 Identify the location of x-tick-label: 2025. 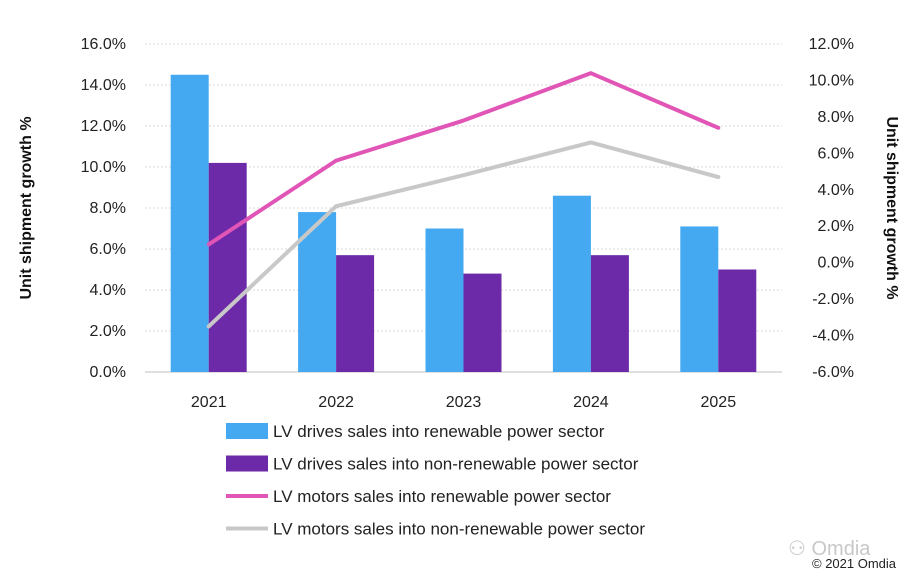
(719, 402).